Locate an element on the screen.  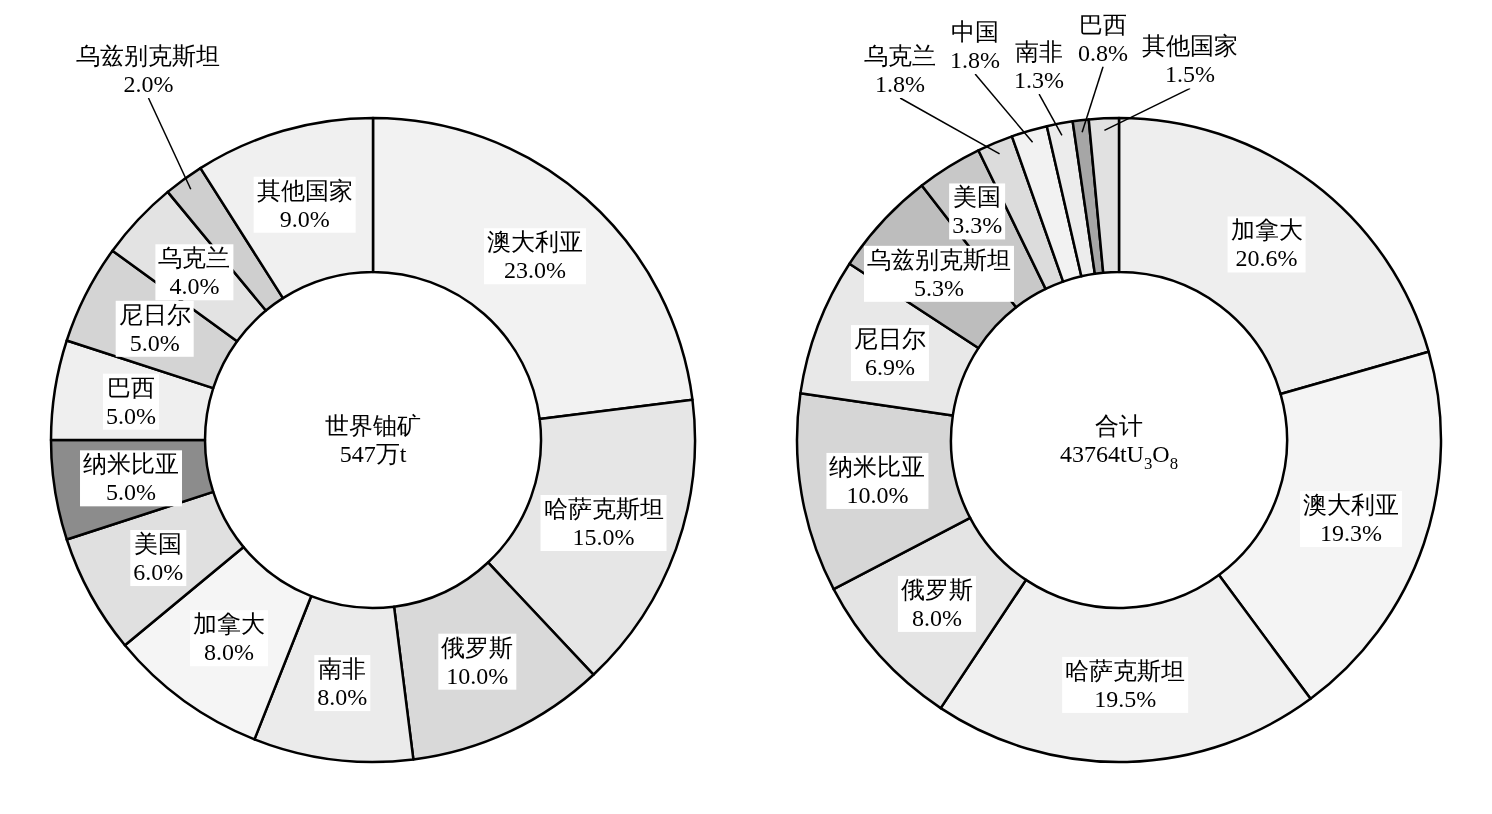
data-label: 6.9% is located at coordinates (889, 367).